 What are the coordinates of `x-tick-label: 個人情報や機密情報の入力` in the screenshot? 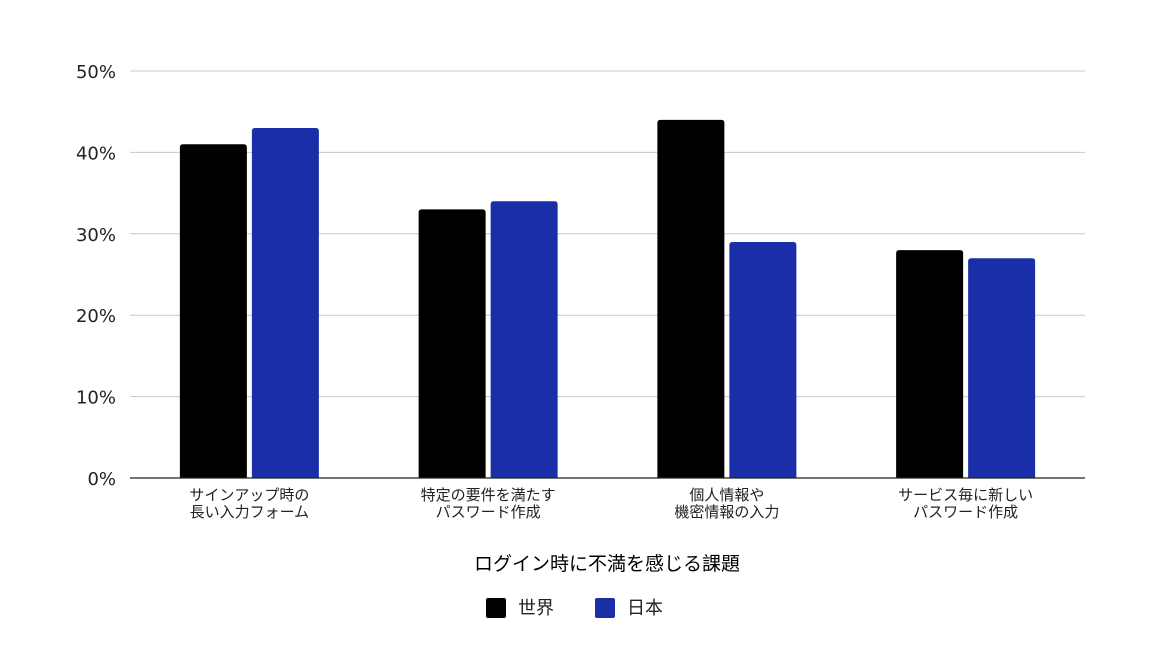 It's located at (726, 503).